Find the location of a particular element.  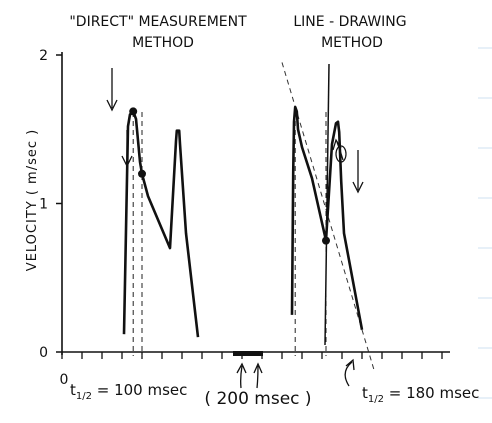

right-title-line2: METHOD is located at coordinates (352, 43).